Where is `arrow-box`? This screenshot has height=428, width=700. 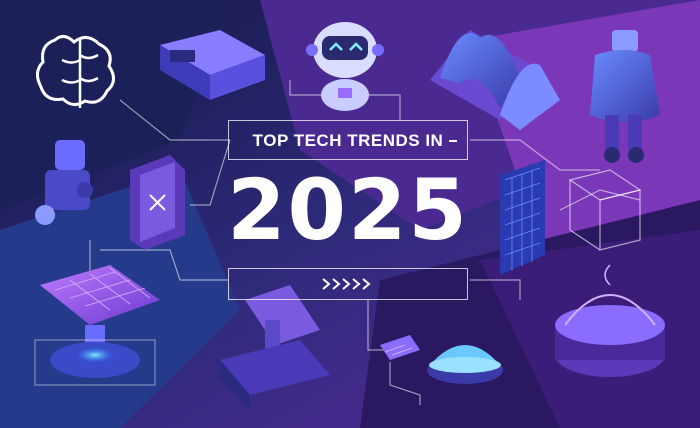
arrow-box is located at coordinates (348, 284).